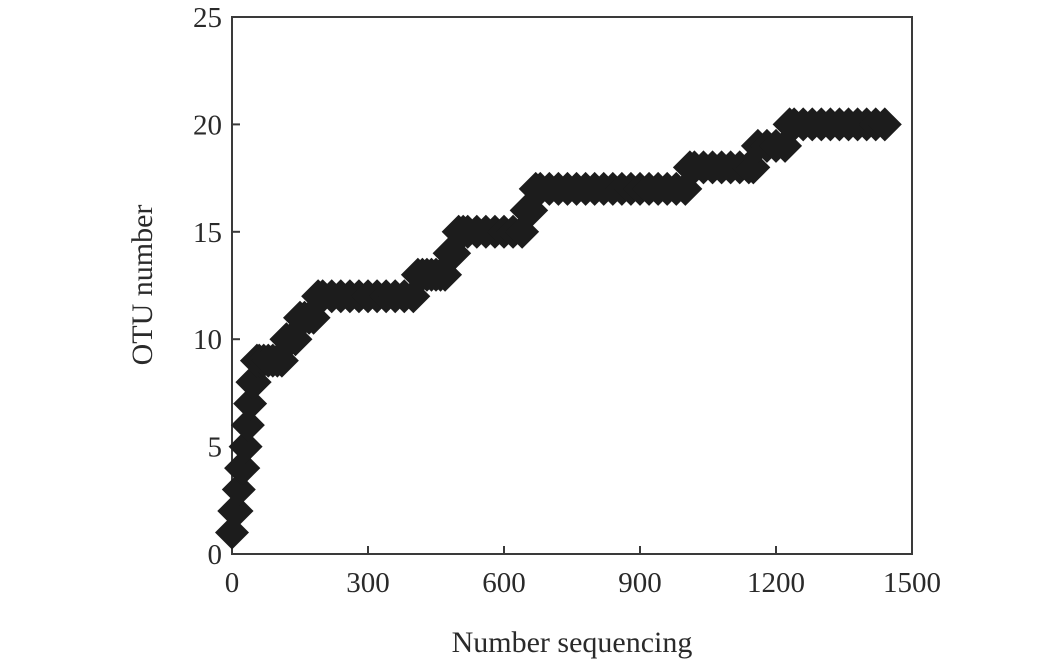  Describe the element at coordinates (912, 583) in the screenshot. I see `x-tick-label: 1500` at that location.